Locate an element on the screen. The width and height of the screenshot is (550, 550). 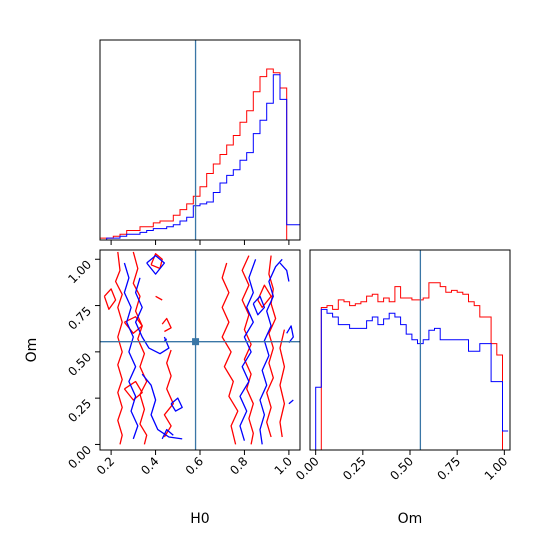
om-y-tick-label-0: 0.00 is located at coordinates (79, 457).